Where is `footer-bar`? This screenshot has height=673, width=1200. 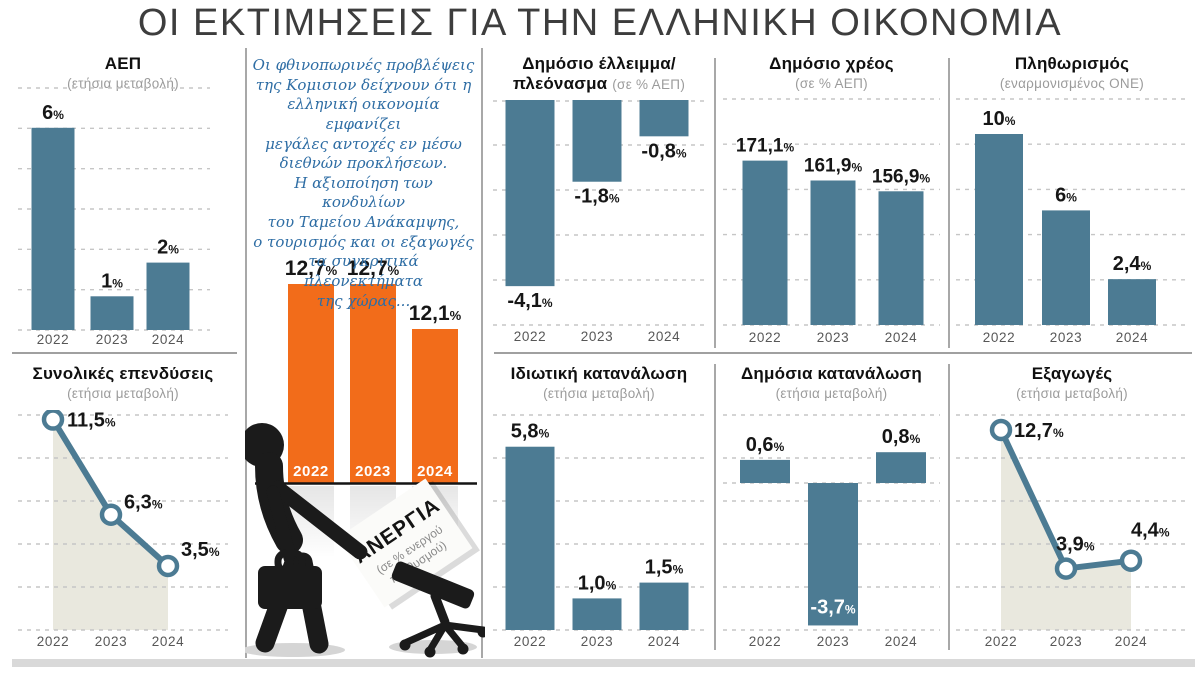 footer-bar is located at coordinates (603, 663).